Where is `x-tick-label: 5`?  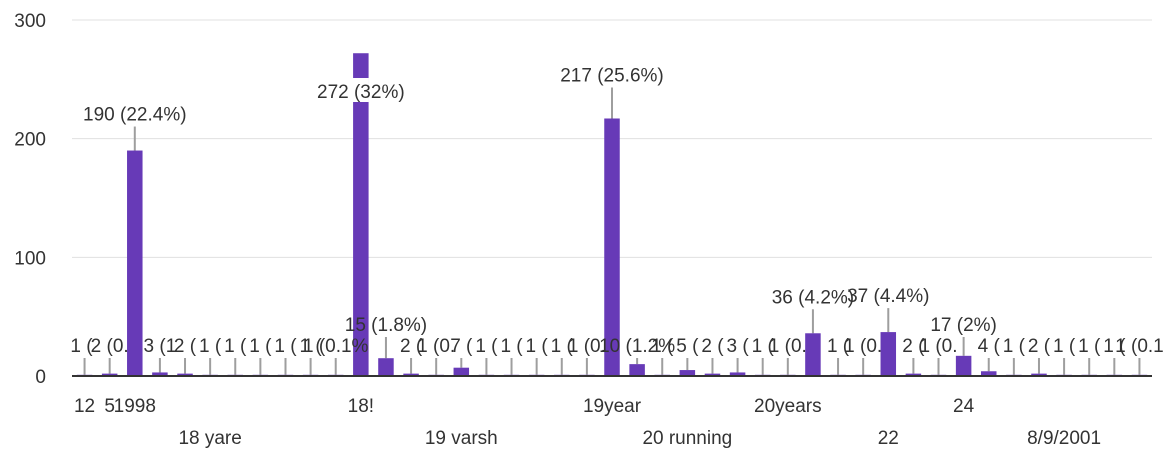
x-tick-label: 5 is located at coordinates (109, 406).